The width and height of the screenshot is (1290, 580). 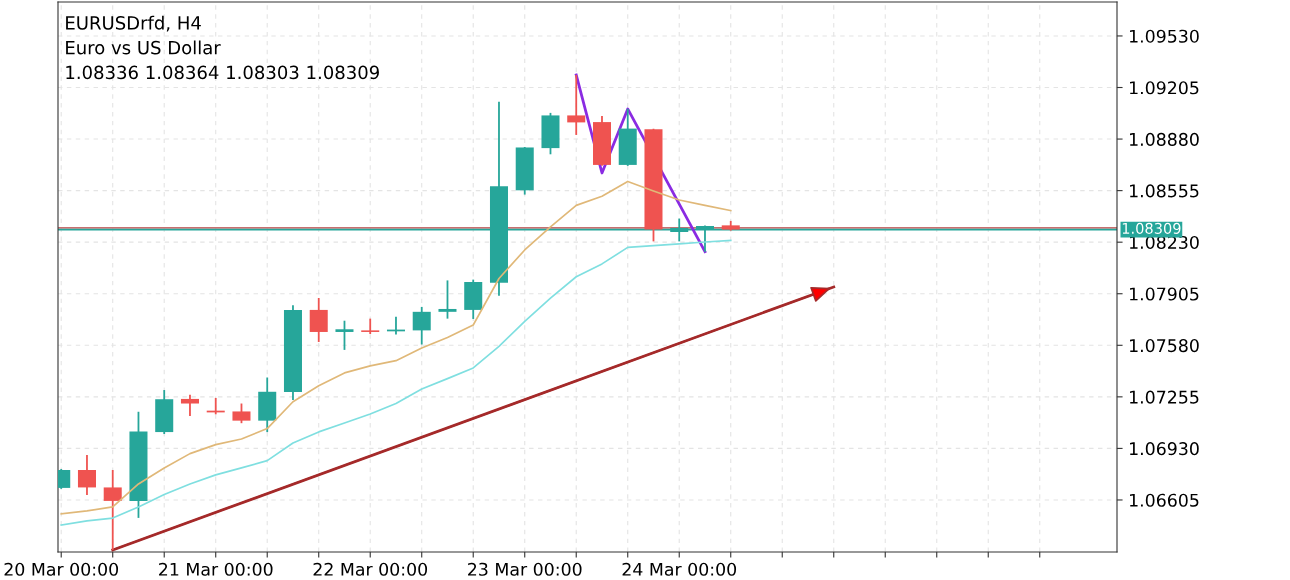 What do you see at coordinates (133, 23) in the screenshot?
I see `text: EURUSDrfd, H4` at bounding box center [133, 23].